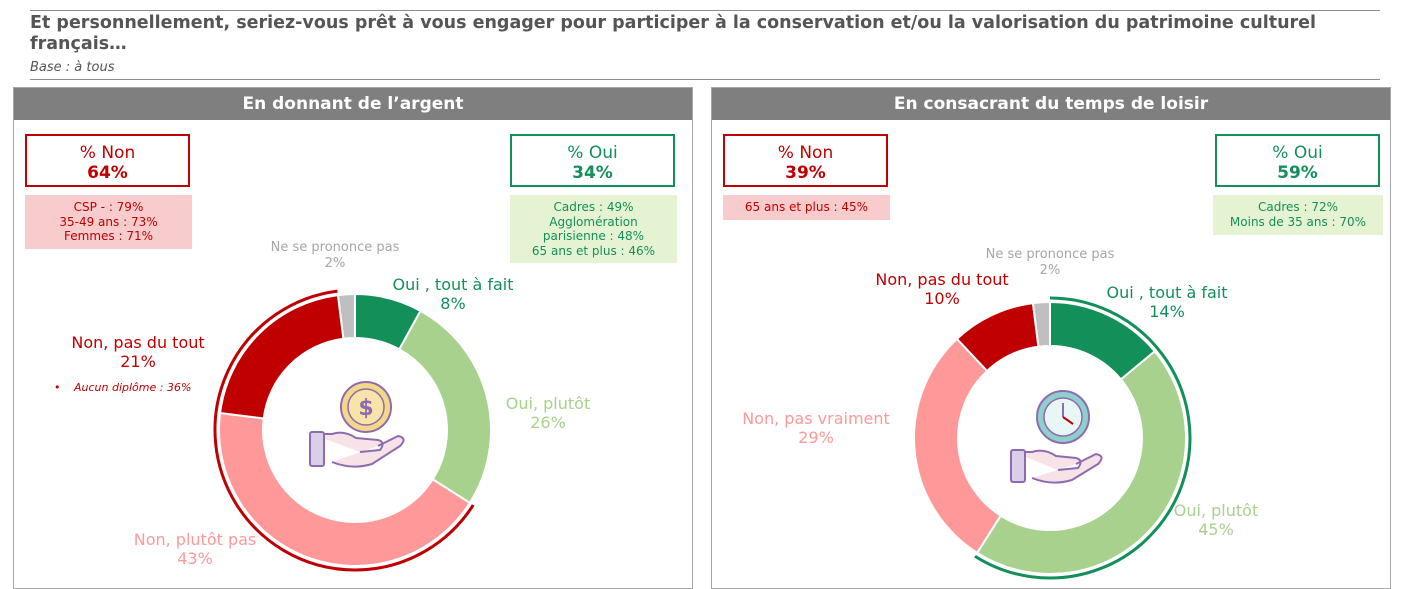 Image resolution: width=1402 pixels, height=589 pixels. I want to click on label-value: 21%, so click(138, 361).